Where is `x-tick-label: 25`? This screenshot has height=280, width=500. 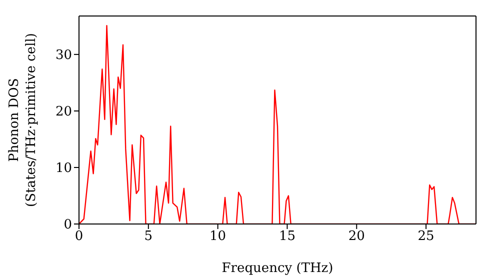
x-tick-label: 25 is located at coordinates (426, 236).